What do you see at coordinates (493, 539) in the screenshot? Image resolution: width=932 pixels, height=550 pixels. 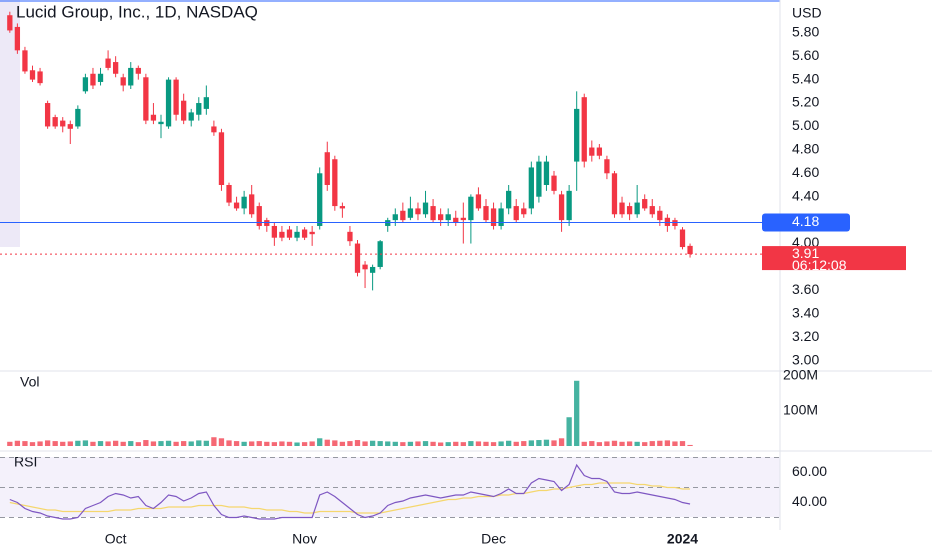 I see `x-tick-label: Dec` at bounding box center [493, 539].